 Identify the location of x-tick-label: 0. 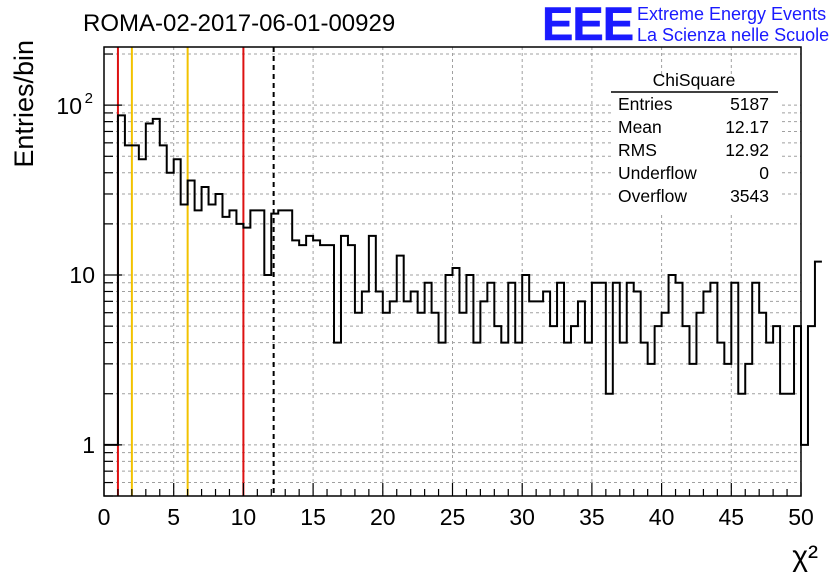
(104, 517).